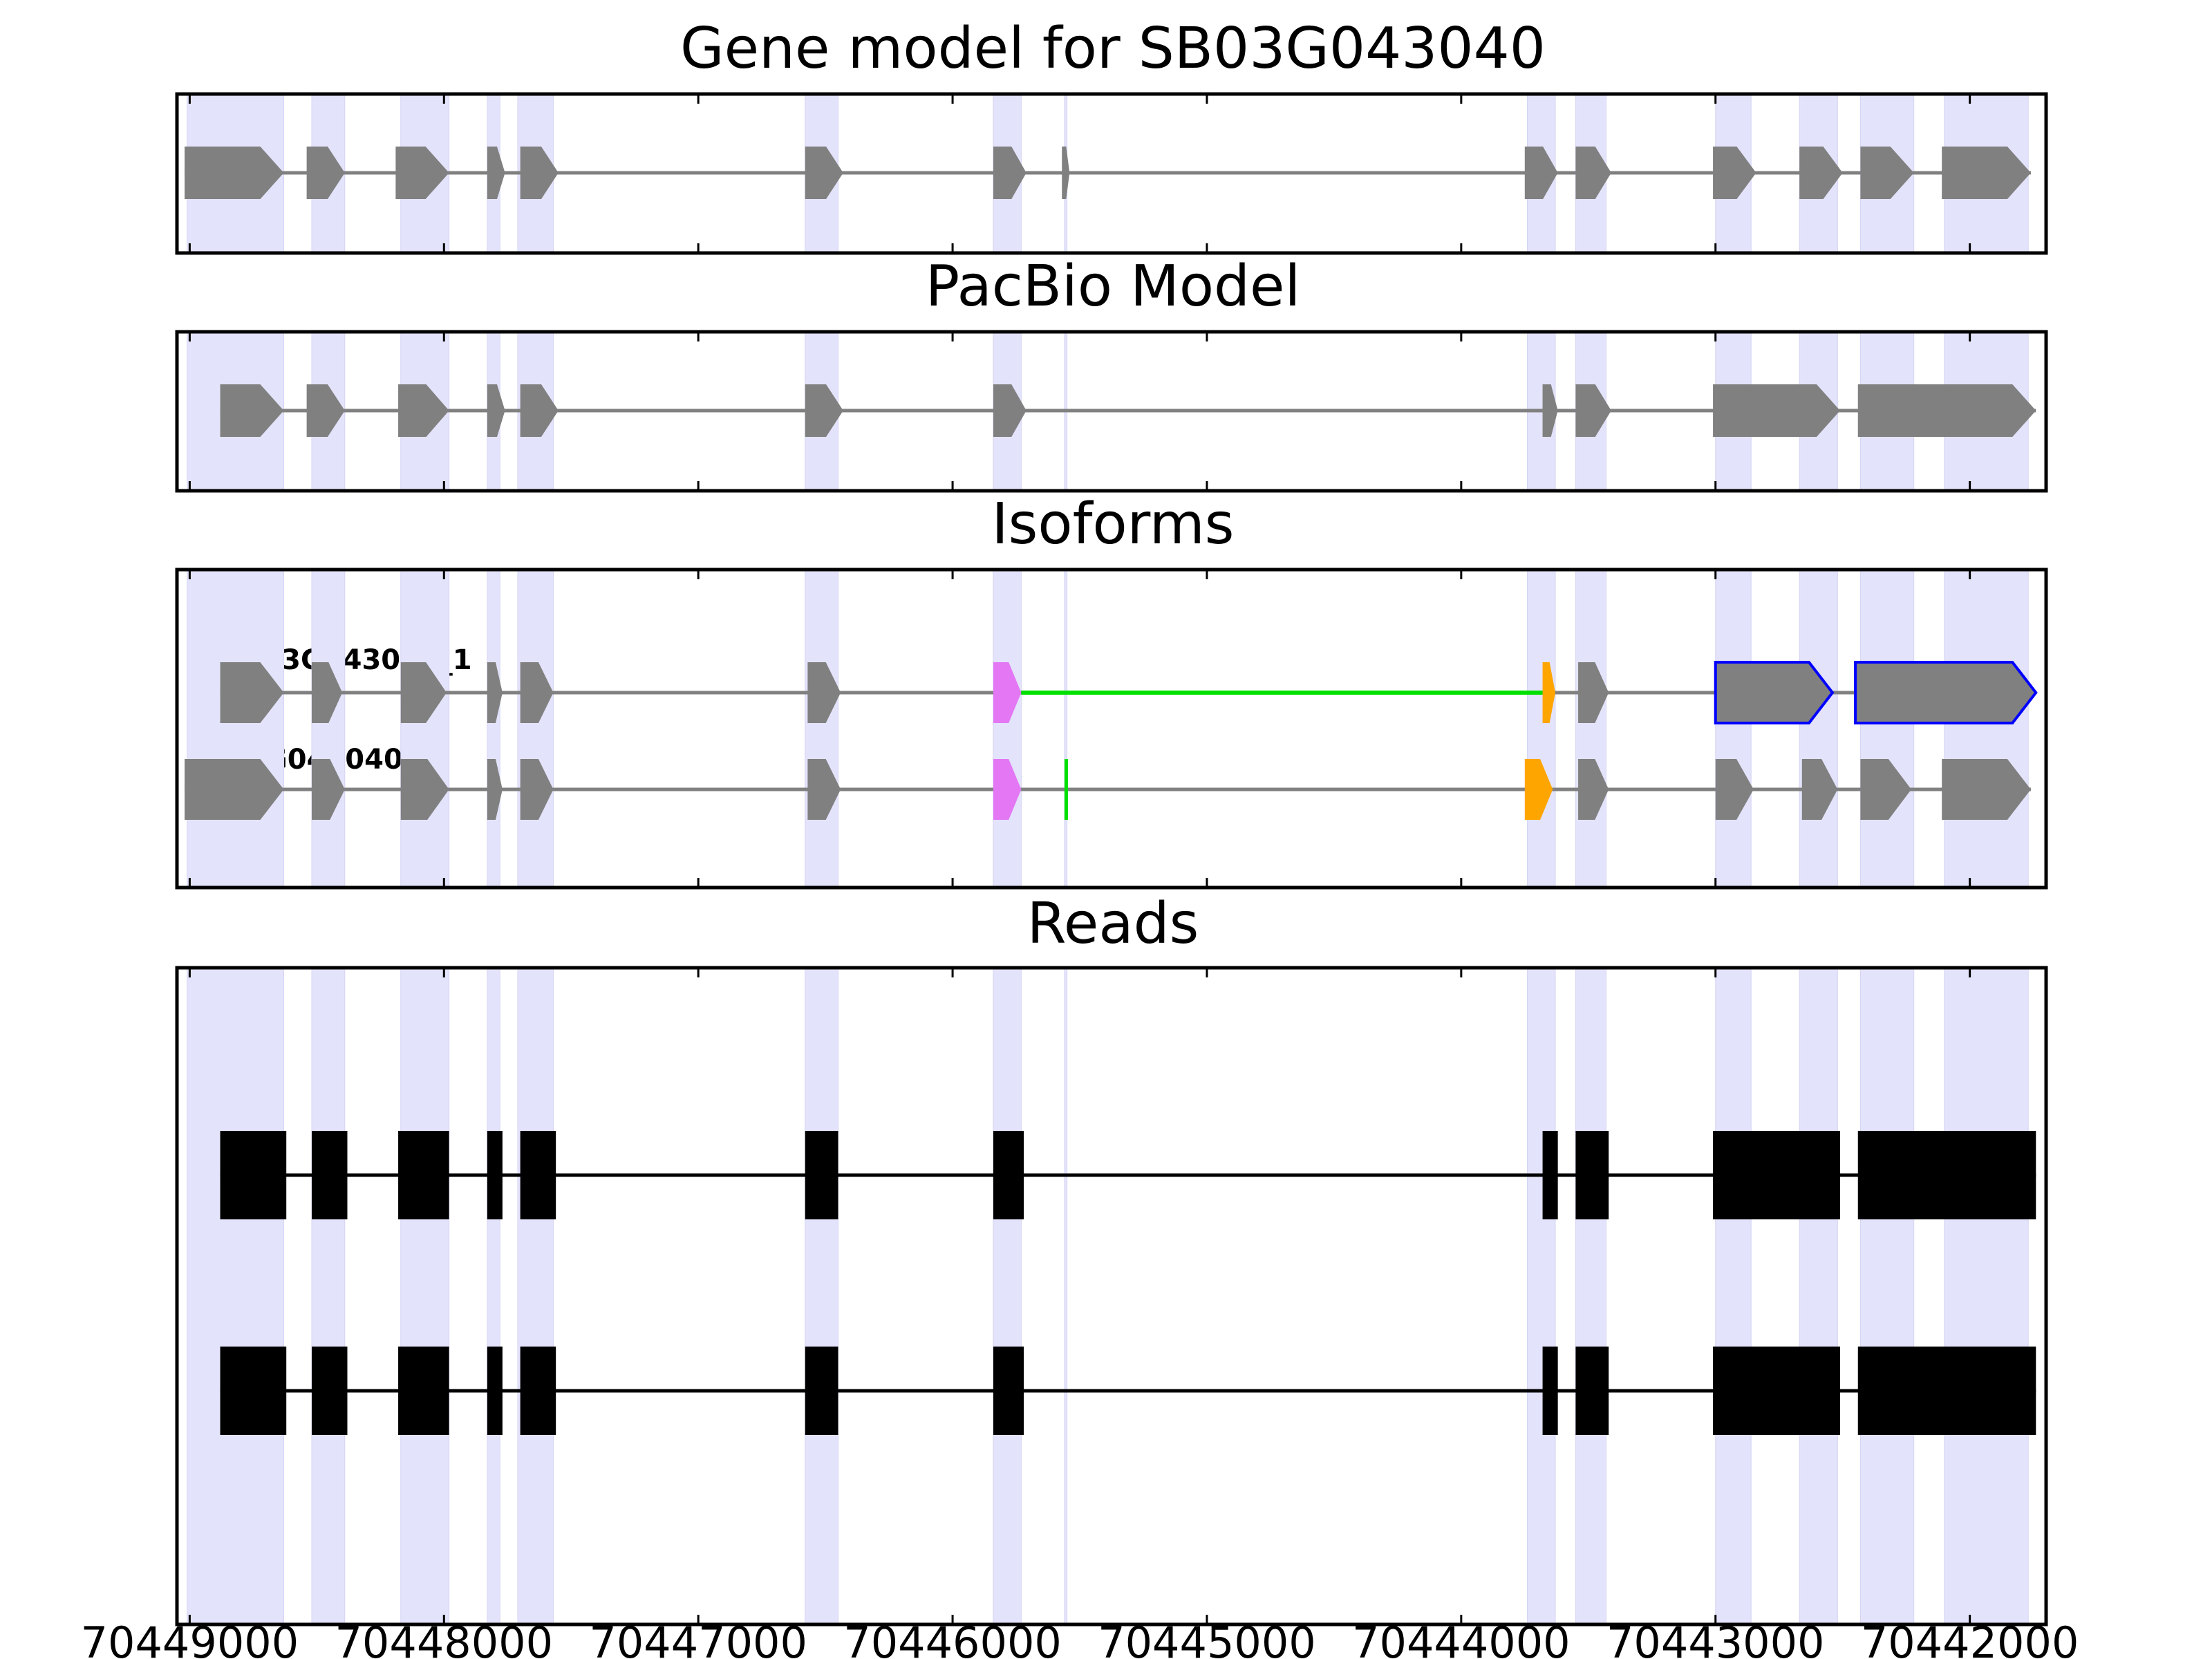 The width and height of the screenshot is (2212, 1659). What do you see at coordinates (1113, 286) in the screenshot?
I see `pacbio-model-title: PacBio Model` at bounding box center [1113, 286].